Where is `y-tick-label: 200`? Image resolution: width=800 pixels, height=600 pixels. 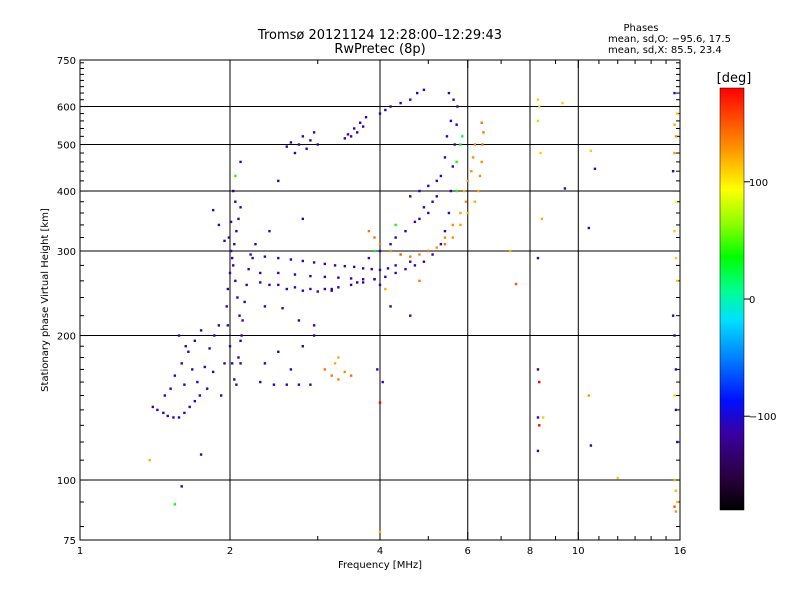 y-tick-label: 200 is located at coordinates (66, 337).